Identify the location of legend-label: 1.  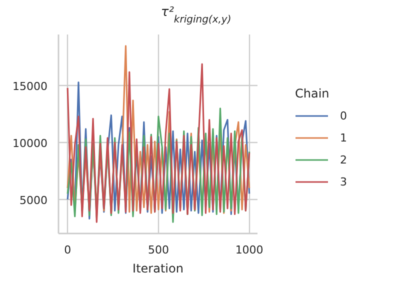
(344, 137).